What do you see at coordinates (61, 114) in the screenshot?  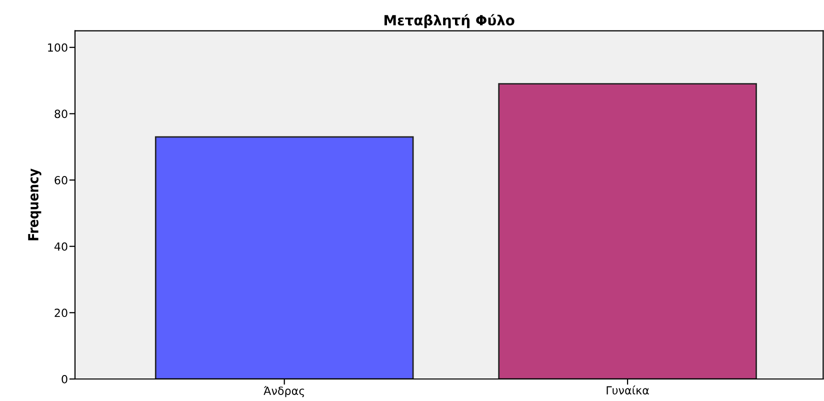 I see `y-tick-label: 80` at bounding box center [61, 114].